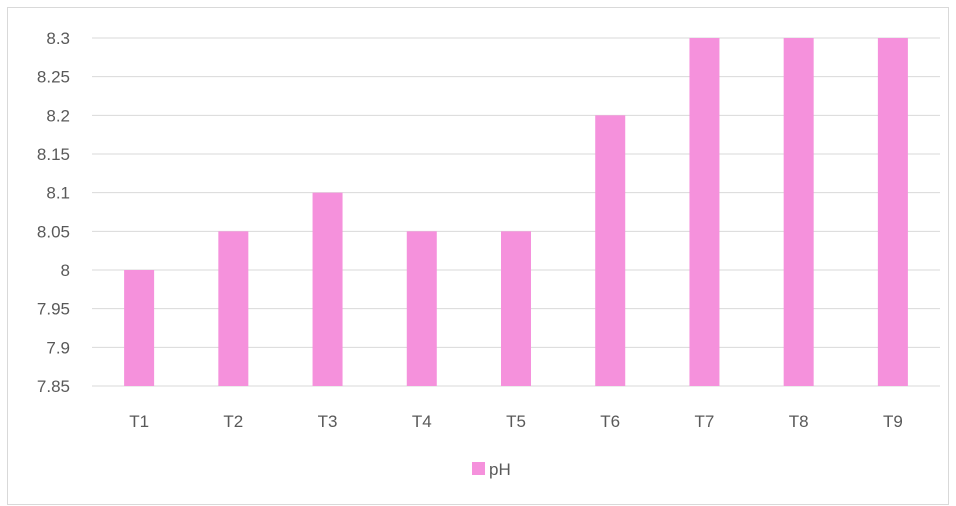  What do you see at coordinates (422, 421) in the screenshot?
I see `x-tick-label-t4: T4` at bounding box center [422, 421].